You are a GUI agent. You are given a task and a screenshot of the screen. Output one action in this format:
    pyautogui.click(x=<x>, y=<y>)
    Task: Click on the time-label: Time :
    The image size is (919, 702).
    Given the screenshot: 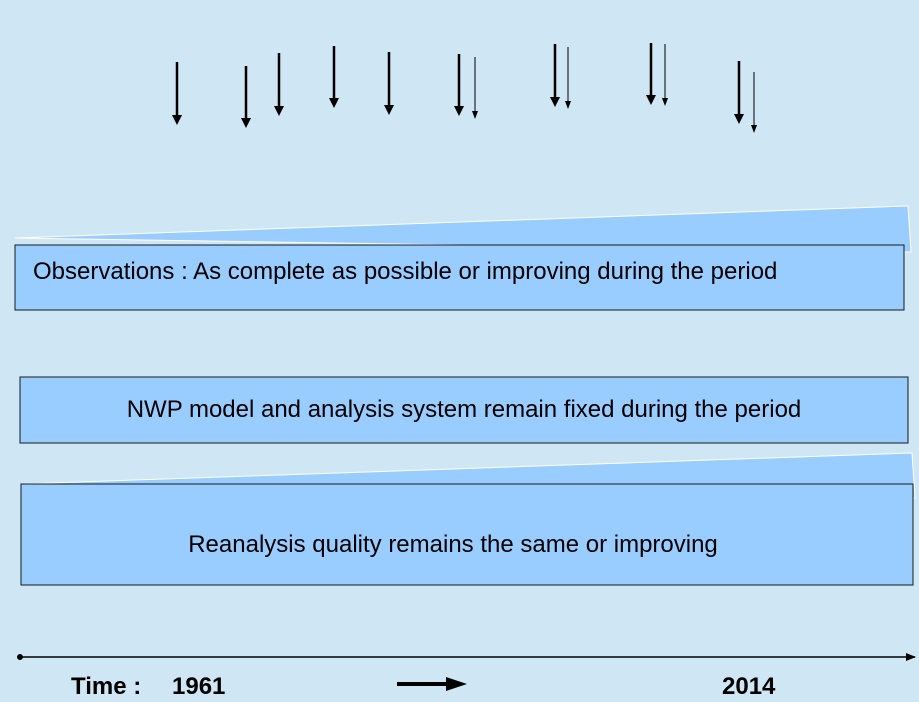 What is the action you would take?
    pyautogui.click(x=106, y=686)
    